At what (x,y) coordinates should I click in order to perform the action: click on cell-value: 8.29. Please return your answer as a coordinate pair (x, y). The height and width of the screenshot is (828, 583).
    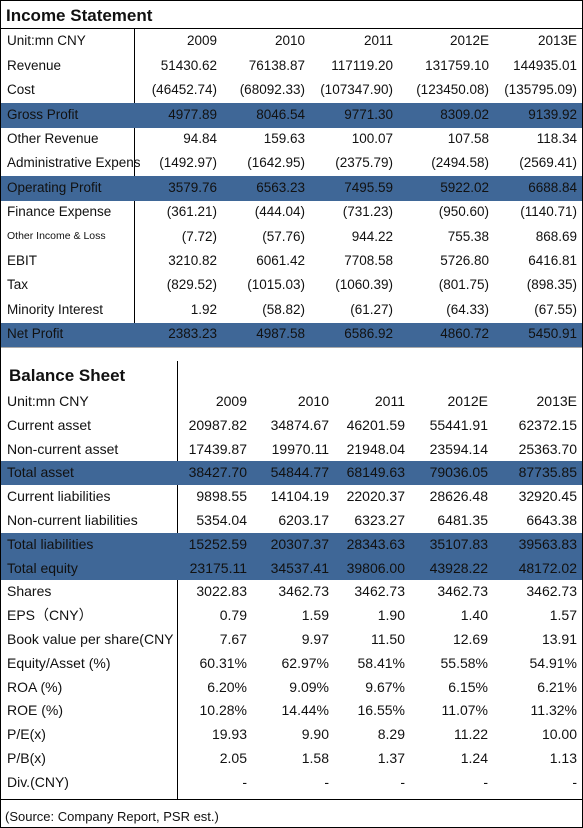
    Looking at the image, I should click on (391, 734).